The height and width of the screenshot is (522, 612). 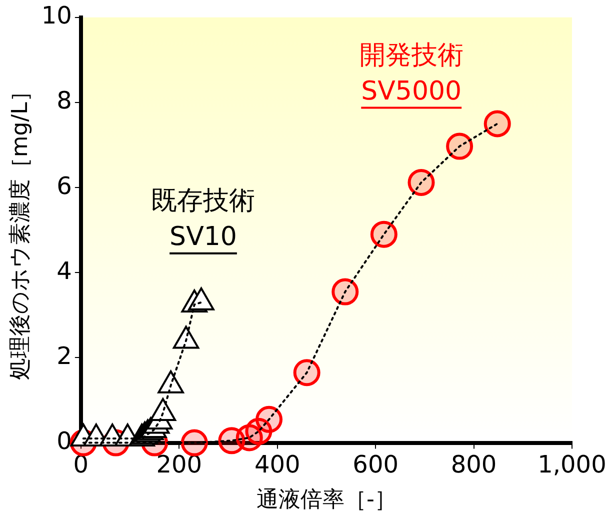 I want to click on x-axis-title: 通液倍率［-］, so click(x=326, y=500).